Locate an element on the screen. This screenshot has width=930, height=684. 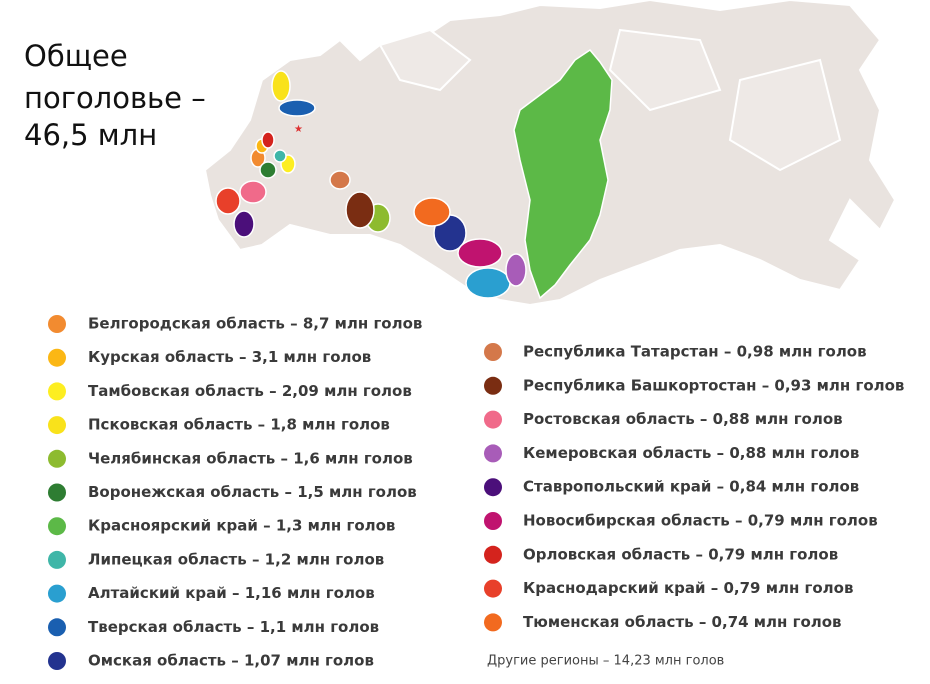
legend-label: Тамбовская область – 2,09 млн голов is located at coordinates (250, 391).